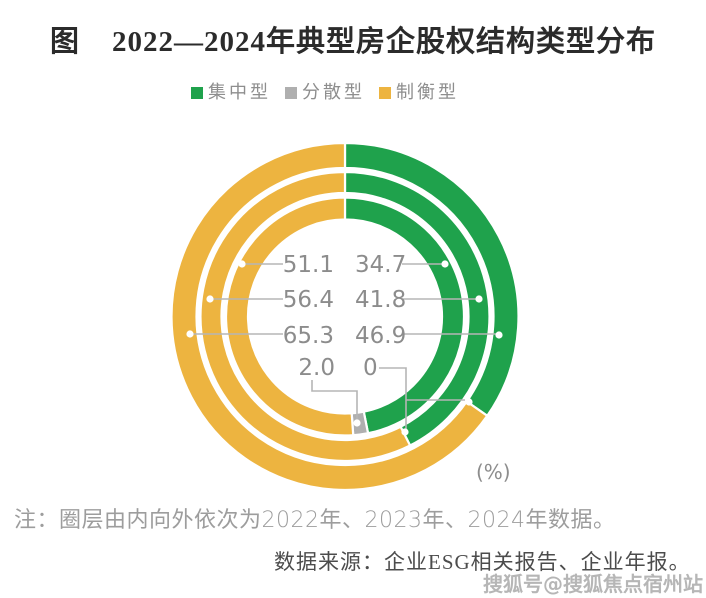 The width and height of the screenshot is (706, 598). I want to click on ring-2023-segment-制衡型, so click(305, 316).